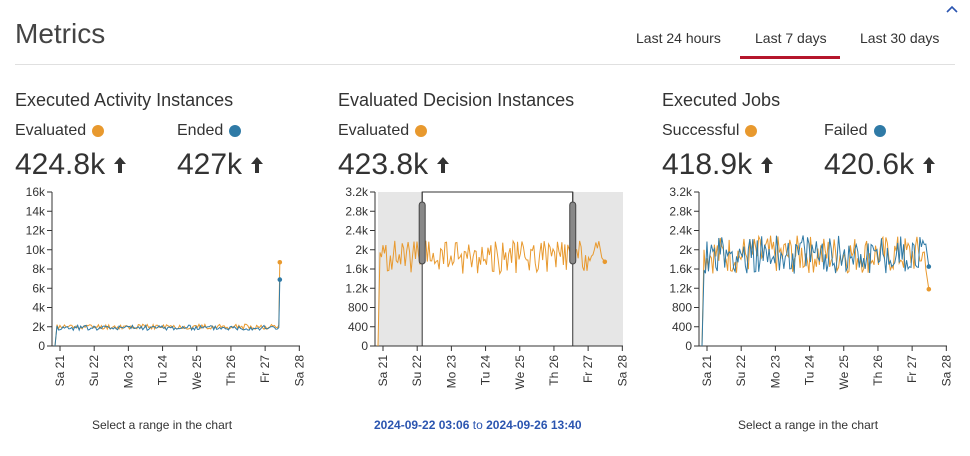  Describe the element at coordinates (534, 425) in the screenshot. I see `range-to: 2024-09-26 13:40` at that location.